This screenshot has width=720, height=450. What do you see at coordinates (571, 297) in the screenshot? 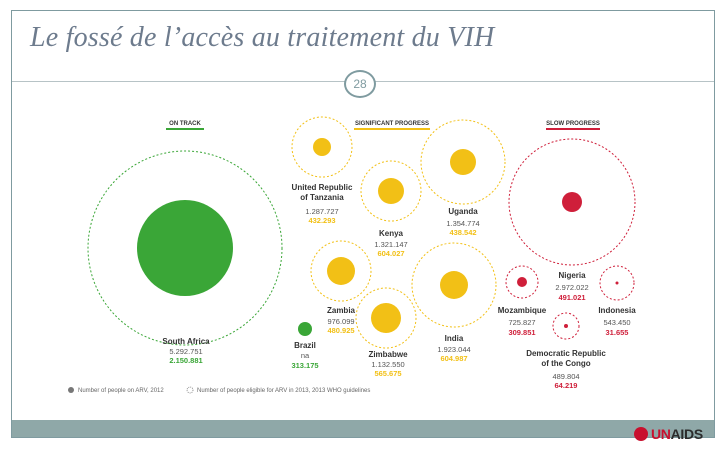
I see `arv-nigeria: 491.021` at bounding box center [571, 297].